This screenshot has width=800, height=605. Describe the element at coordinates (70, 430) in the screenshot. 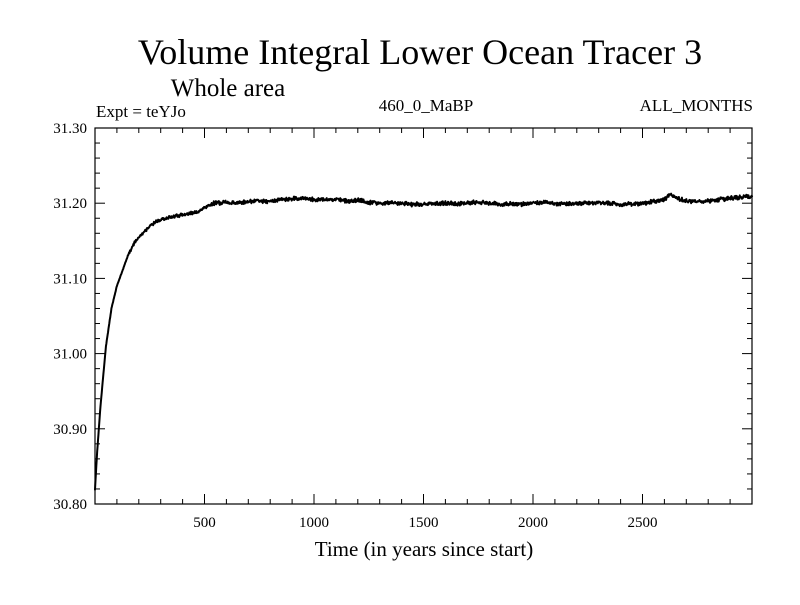

I see `y-tick-label: 30.90` at that location.